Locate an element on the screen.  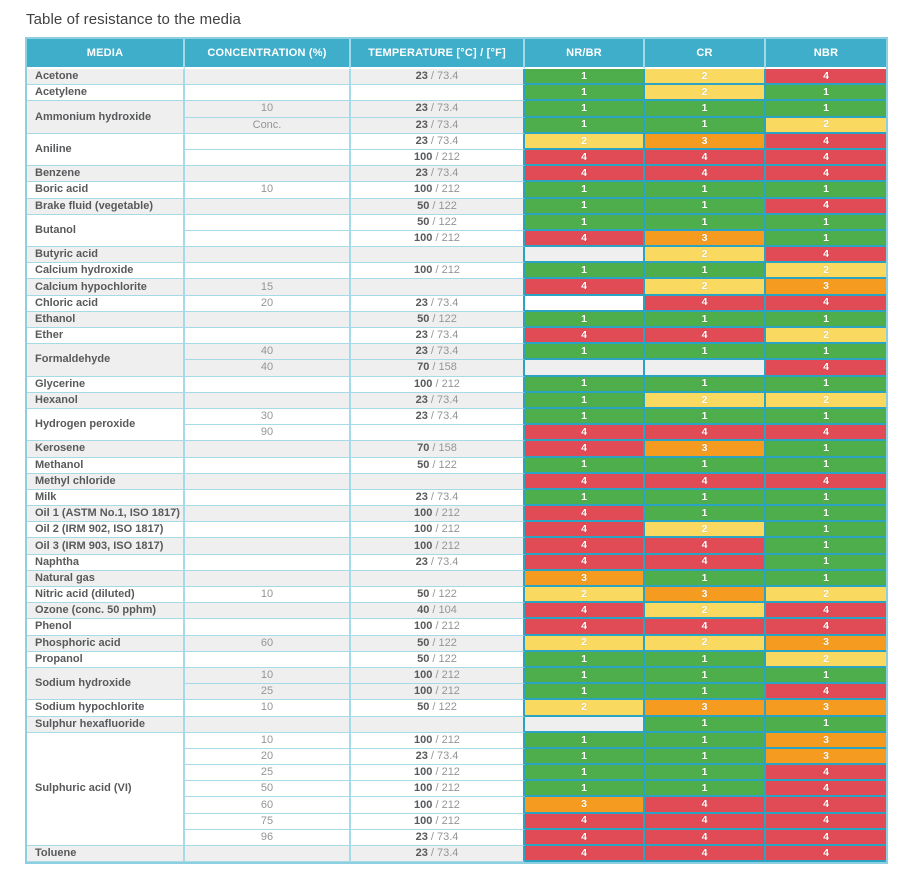
media-name-cell: Ozone (conc. 50 pphm) is located at coordinates (106, 611).